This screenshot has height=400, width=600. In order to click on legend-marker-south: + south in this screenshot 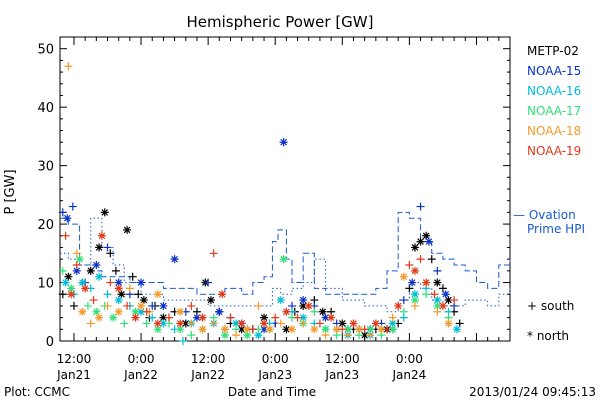, I will do `click(550, 306)`.